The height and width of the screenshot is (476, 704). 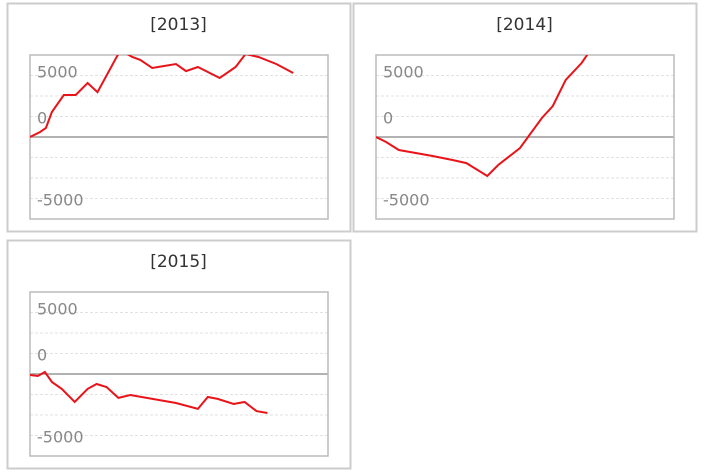 What do you see at coordinates (178, 262) in the screenshot?
I see `panel-title: [2015]` at bounding box center [178, 262].